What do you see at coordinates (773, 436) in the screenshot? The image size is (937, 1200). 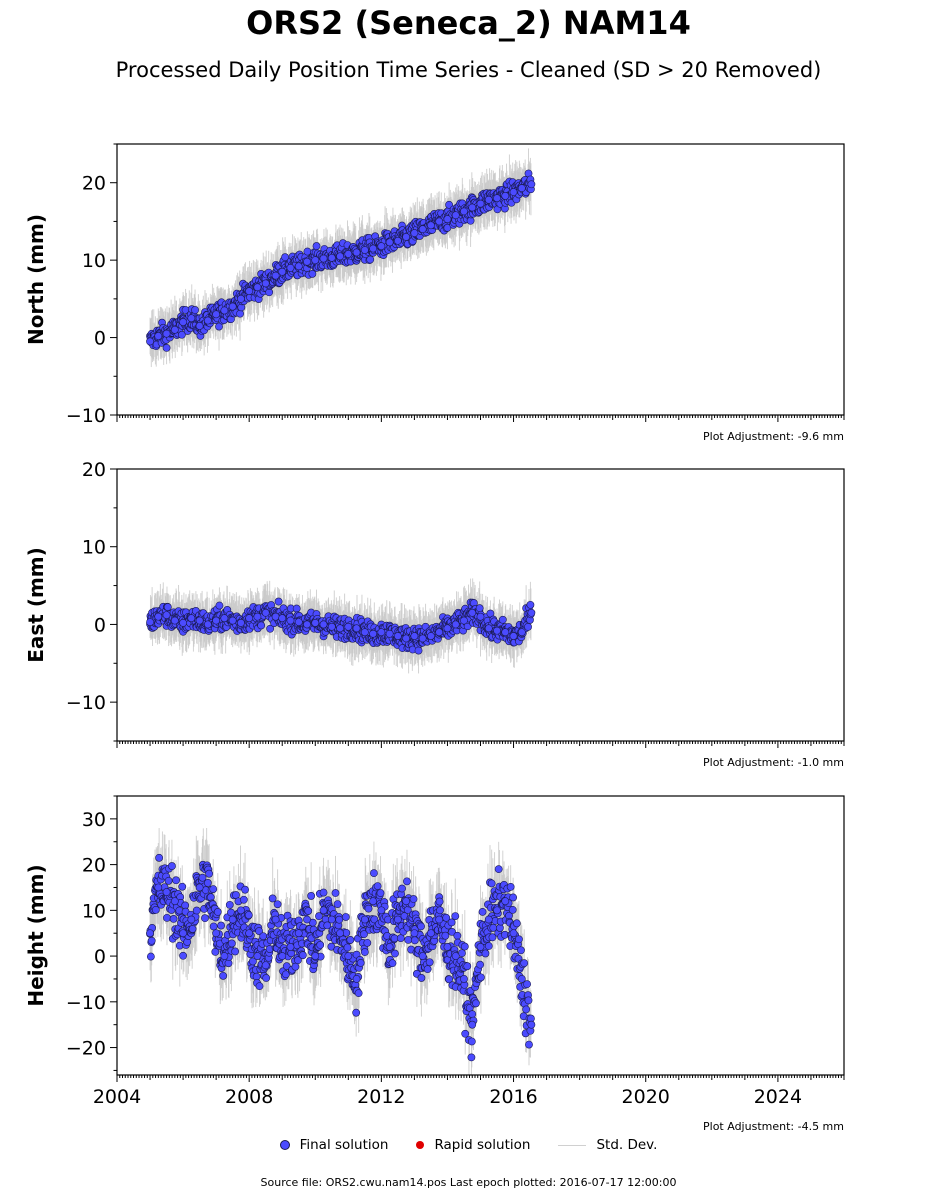 I see `north-plot-adjustment: Plot Adjustment: -9.6 mm` at bounding box center [773, 436].